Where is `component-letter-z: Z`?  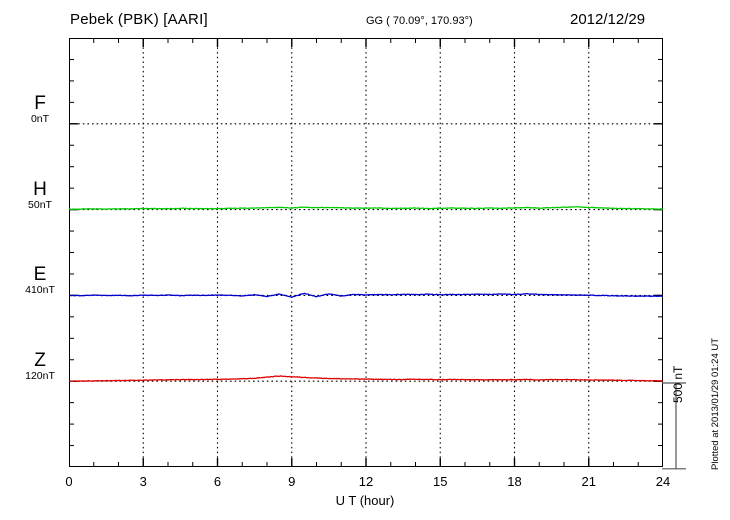 component-letter-z: Z is located at coordinates (40, 361).